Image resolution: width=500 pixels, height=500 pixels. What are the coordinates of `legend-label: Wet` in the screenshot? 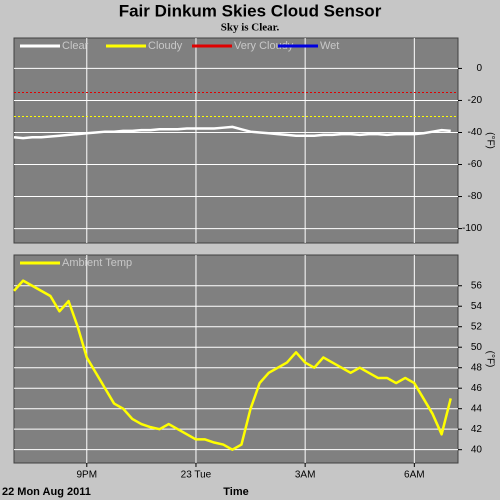 It's located at (329, 46).